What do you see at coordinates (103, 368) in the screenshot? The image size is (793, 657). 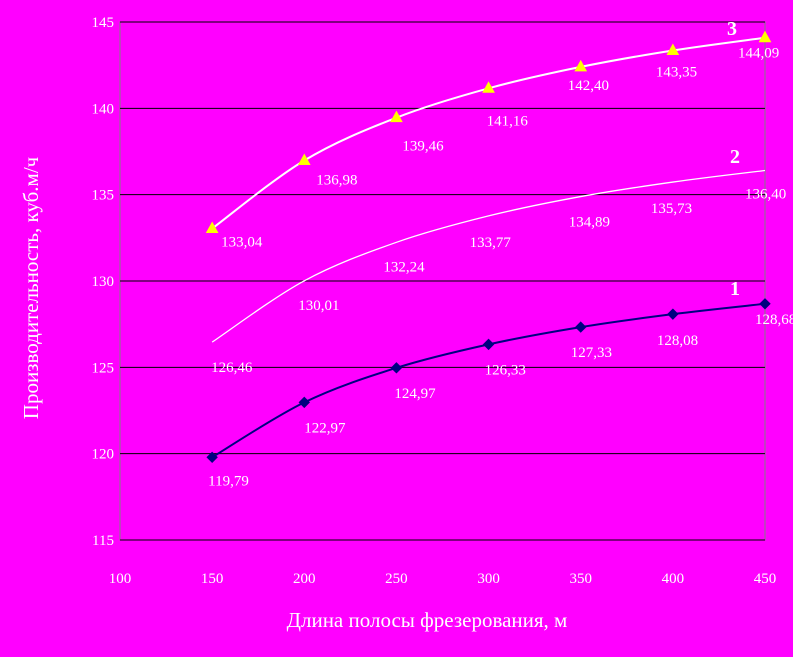 I see `y-tick-label: 125` at bounding box center [103, 368].